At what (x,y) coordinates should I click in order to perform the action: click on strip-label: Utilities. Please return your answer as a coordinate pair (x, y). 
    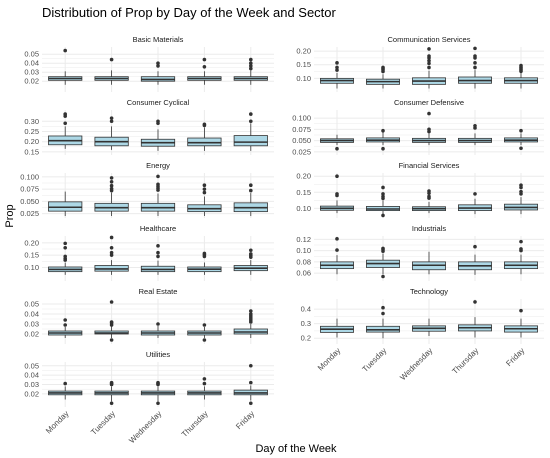
    Looking at the image, I should click on (158, 354).